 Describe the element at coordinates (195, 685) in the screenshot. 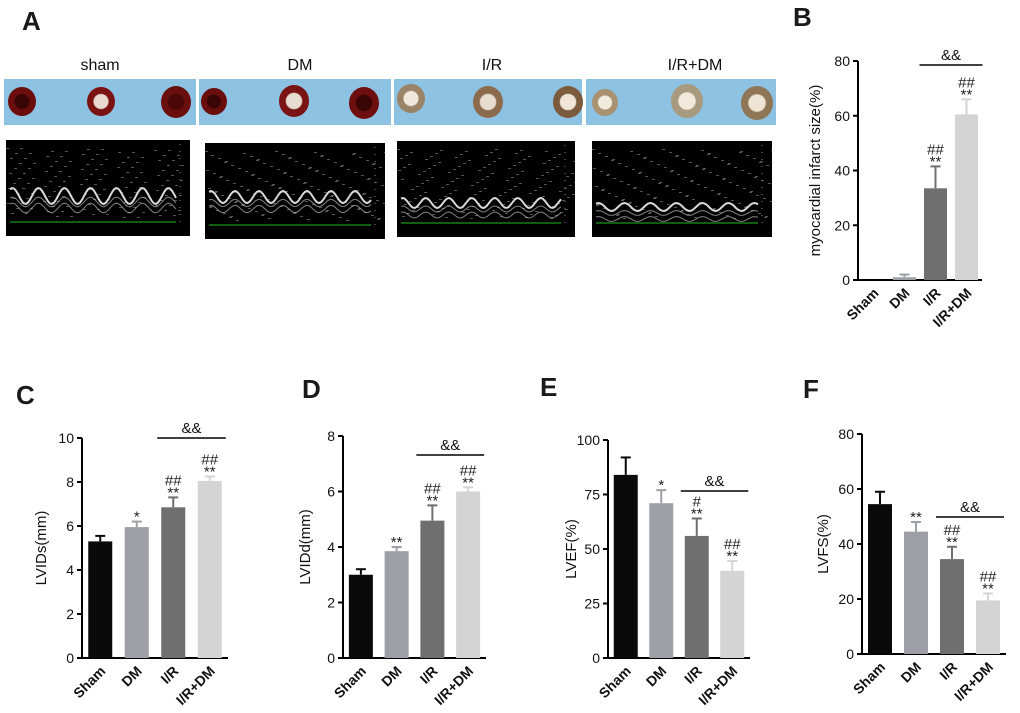

I see `x-tick-label: I/R+DM` at that location.